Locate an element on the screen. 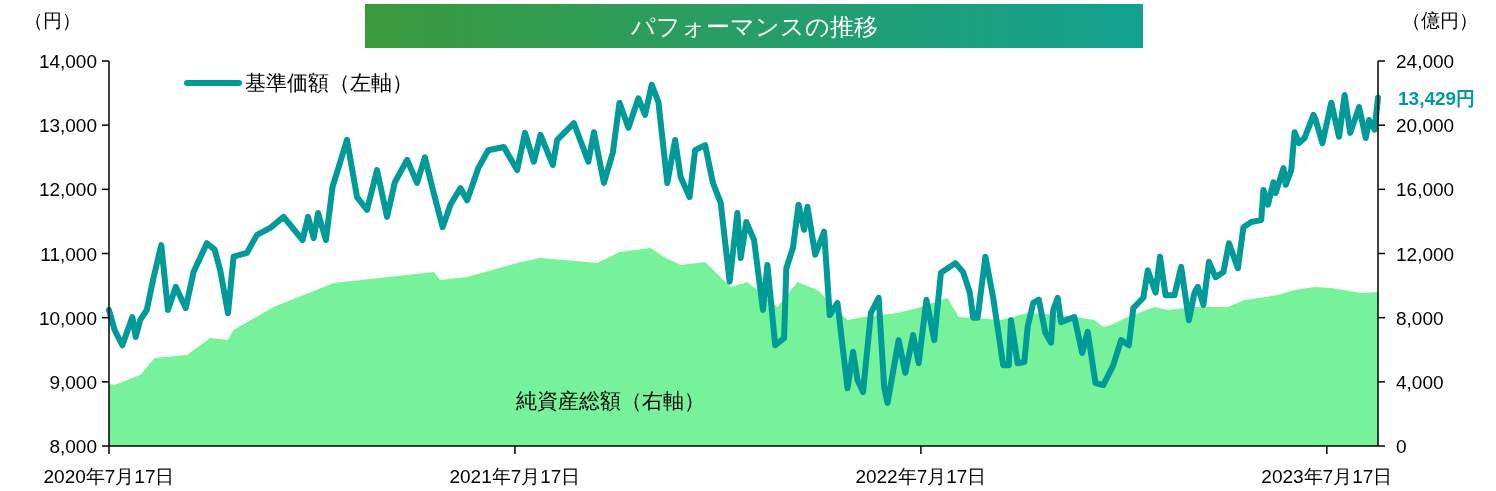 Image resolution: width=1496 pixels, height=491 pixels. series-label: 純資産総額（右軸） is located at coordinates (610, 400).